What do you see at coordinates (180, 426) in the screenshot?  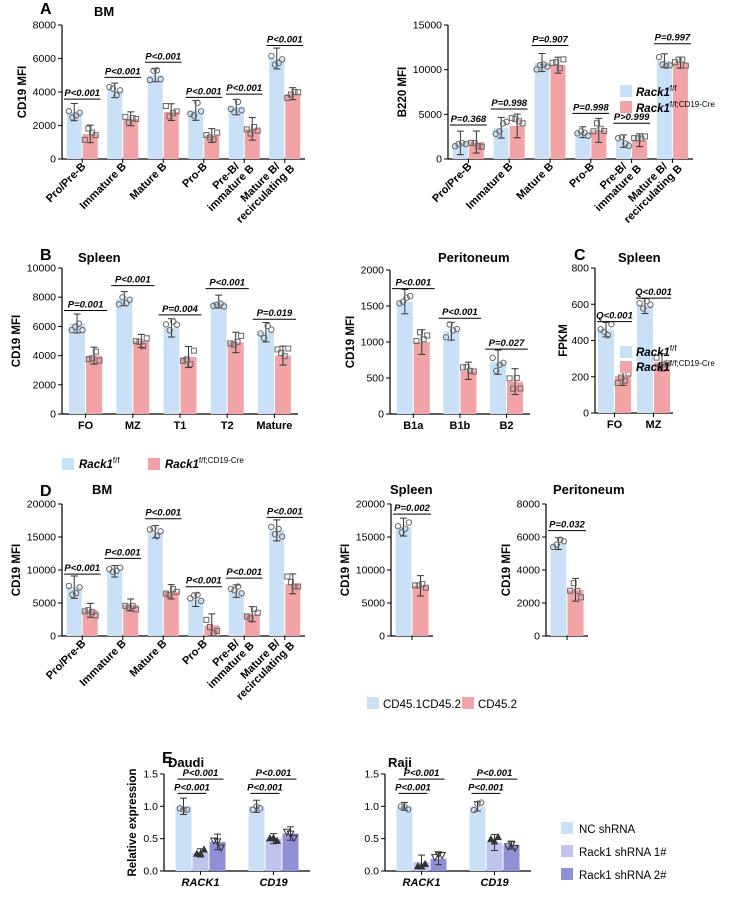 I see `x-tick-label: T1` at bounding box center [180, 426].